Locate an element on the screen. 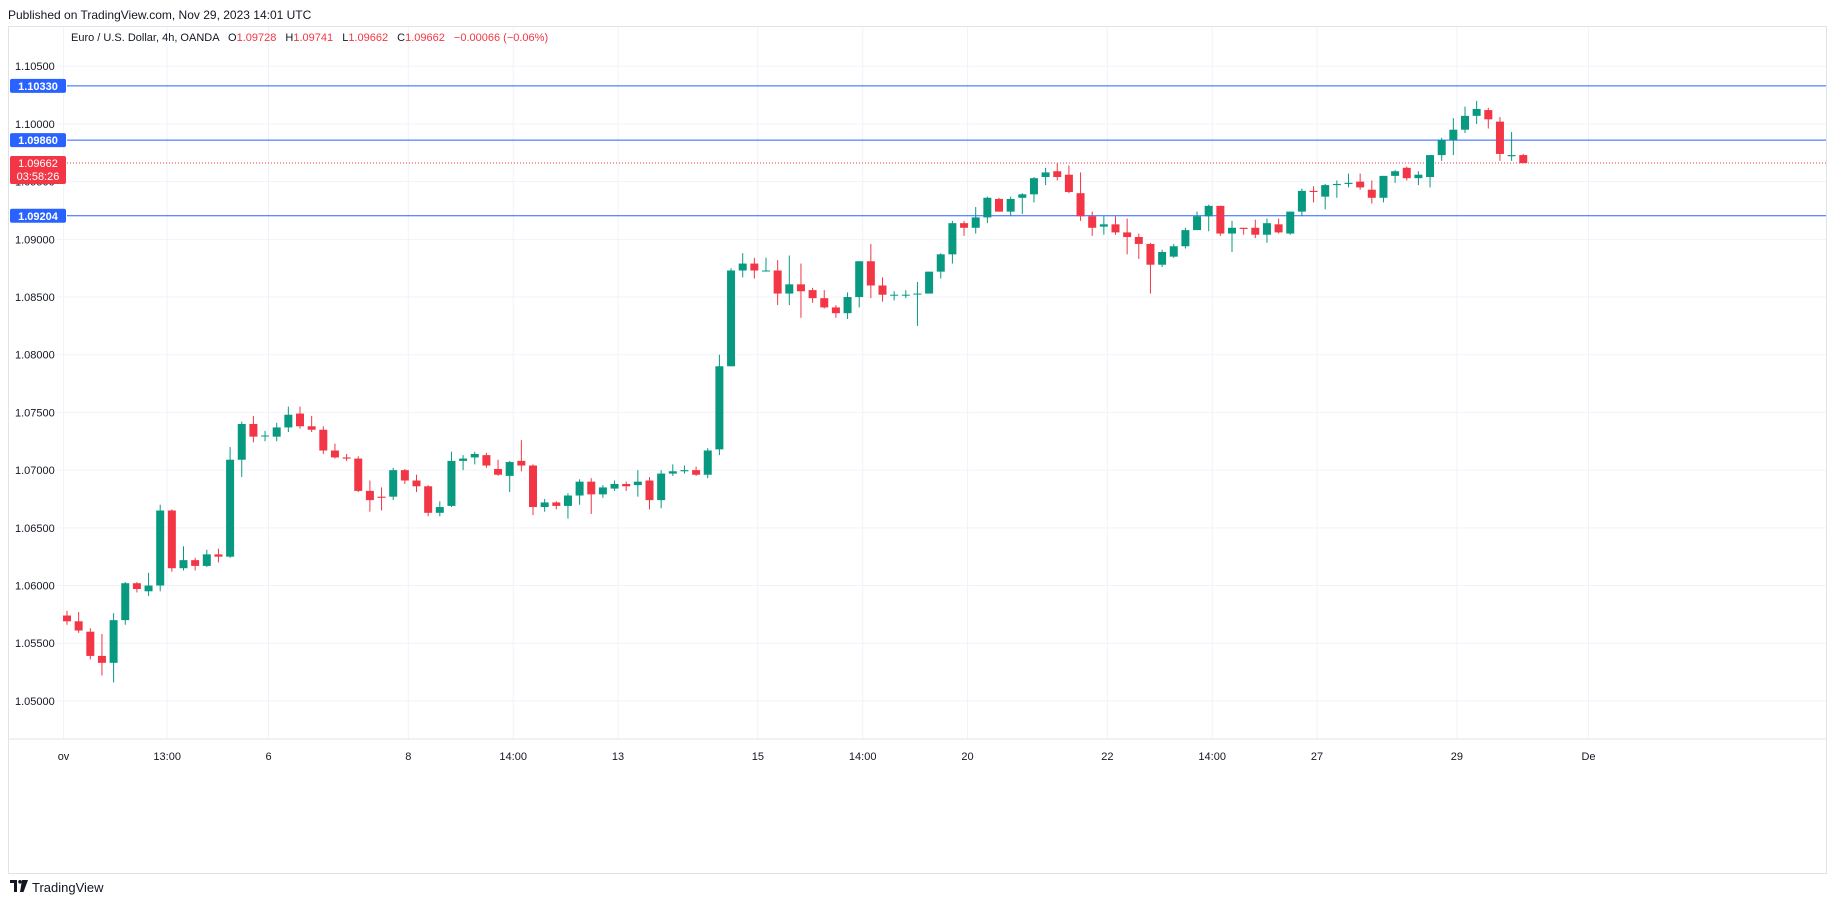 This screenshot has width=1835, height=907. x-tick-label: 27 is located at coordinates (1317, 757).